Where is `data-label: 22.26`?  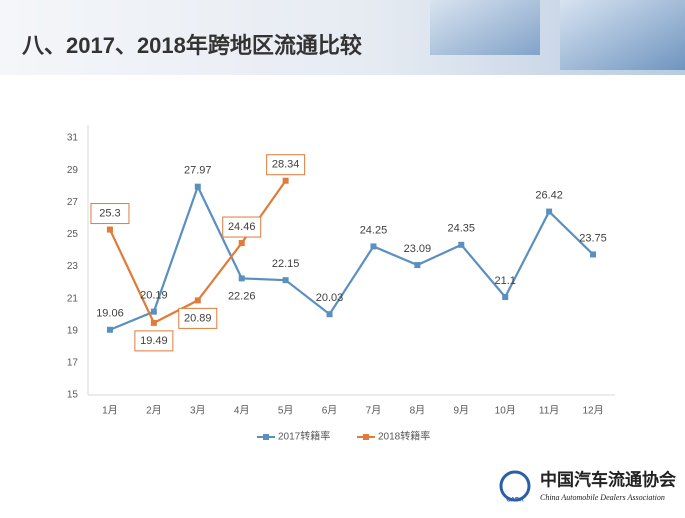
data-label: 22.26 is located at coordinates (242, 296).